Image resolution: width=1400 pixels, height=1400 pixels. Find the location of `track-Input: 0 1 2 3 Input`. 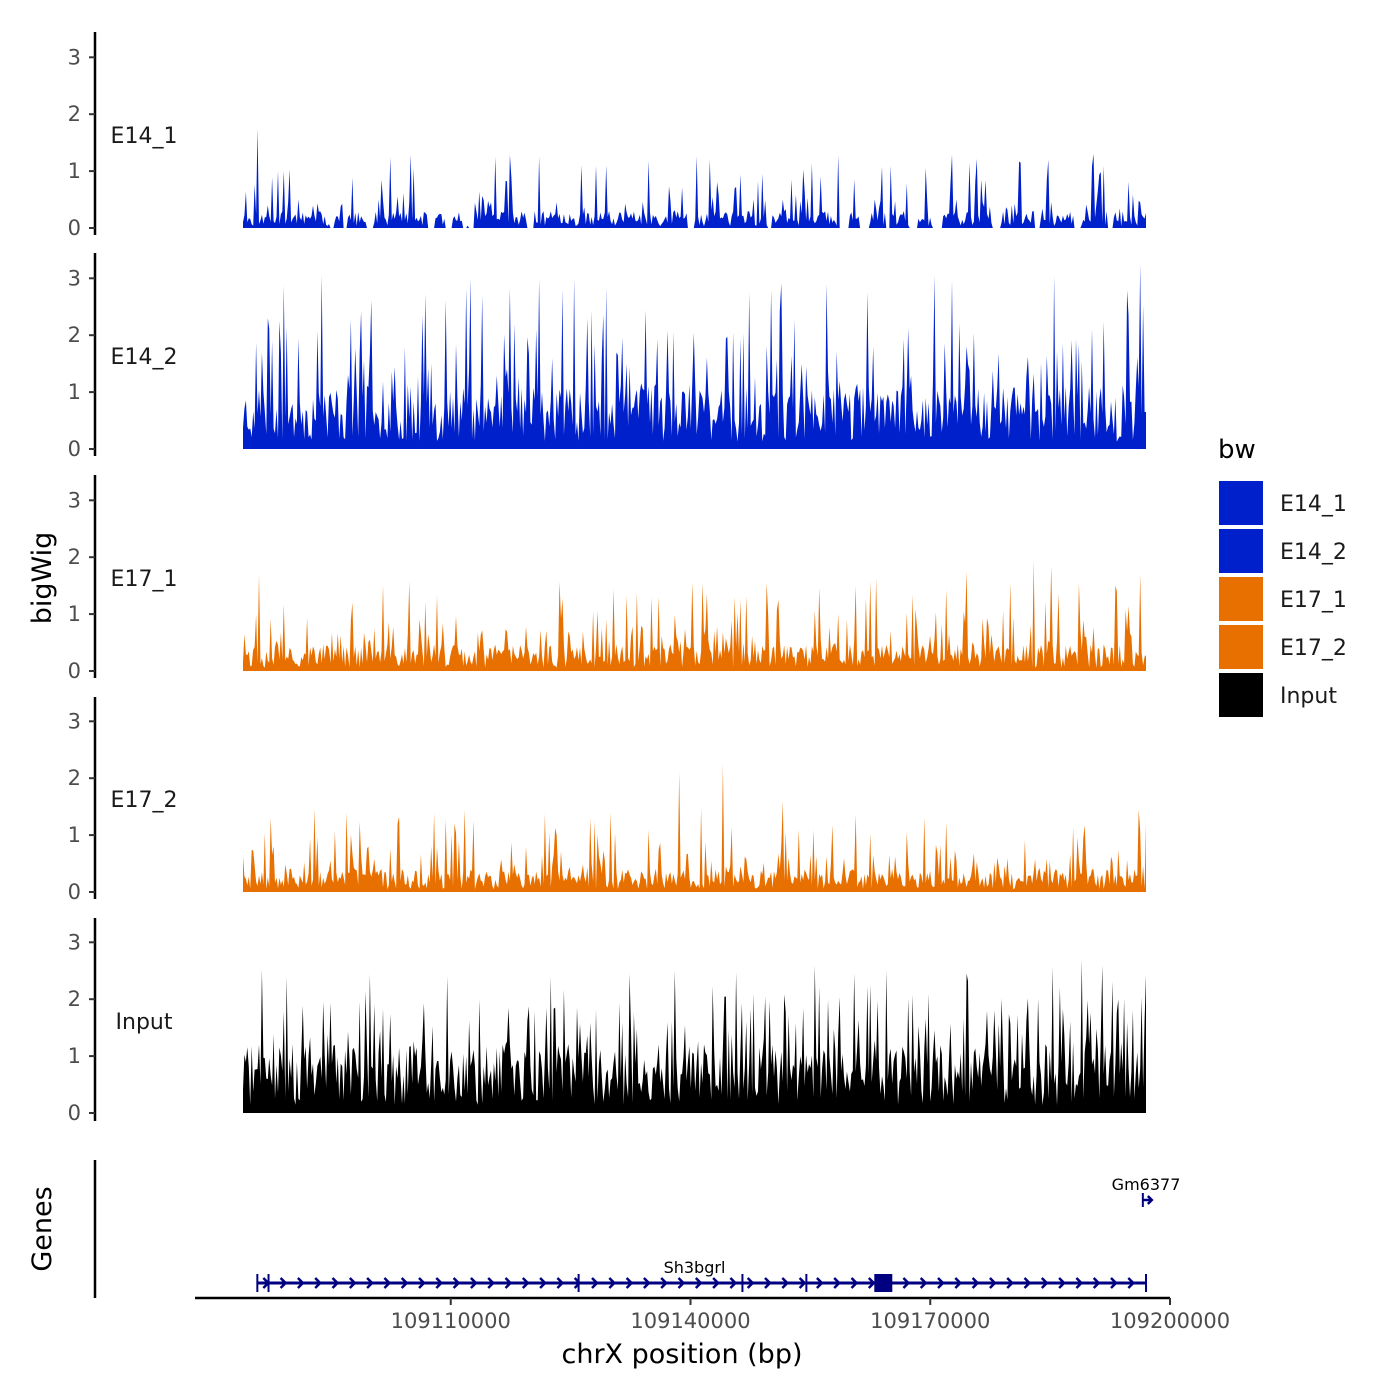

track-Input: 0 1 2 3 Input is located at coordinates (607, 1021).